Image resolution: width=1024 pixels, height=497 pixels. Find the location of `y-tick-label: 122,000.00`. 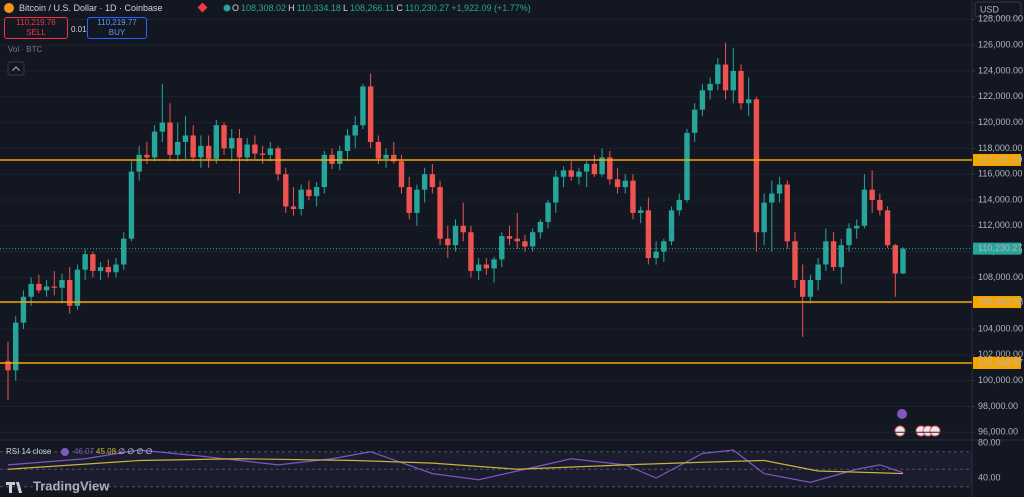

y-tick-label: 122,000.00 is located at coordinates (1000, 96).